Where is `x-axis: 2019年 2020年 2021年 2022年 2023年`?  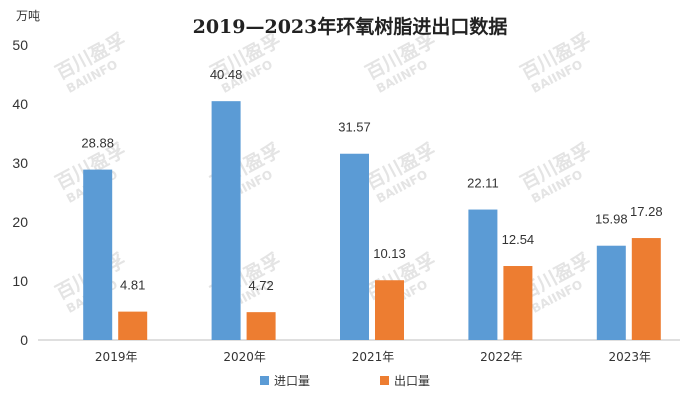
x-axis: 2019年 2020年 2021年 2022年 2023年 is located at coordinates (373, 357).